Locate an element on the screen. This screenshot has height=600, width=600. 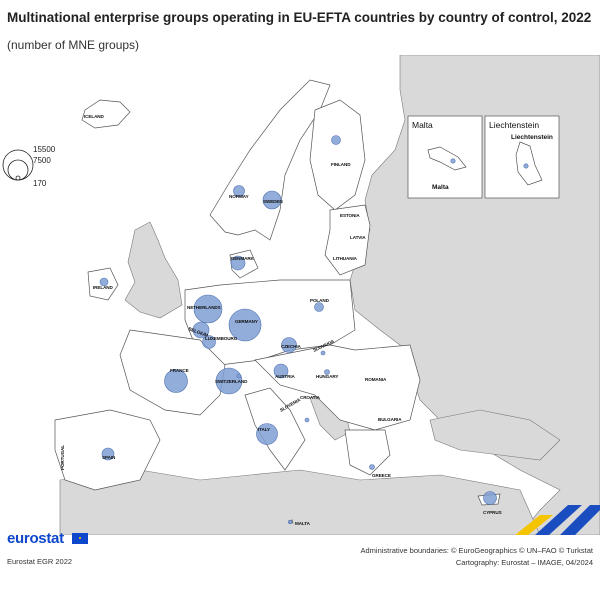
bubble-luxembourg is located at coordinates (209, 342).